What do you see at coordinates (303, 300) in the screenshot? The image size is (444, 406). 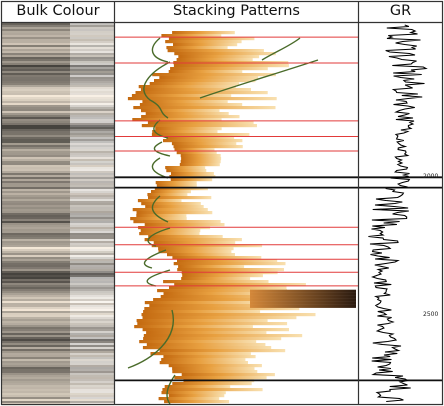 I see `stacking-bar-dark` at bounding box center [303, 300].